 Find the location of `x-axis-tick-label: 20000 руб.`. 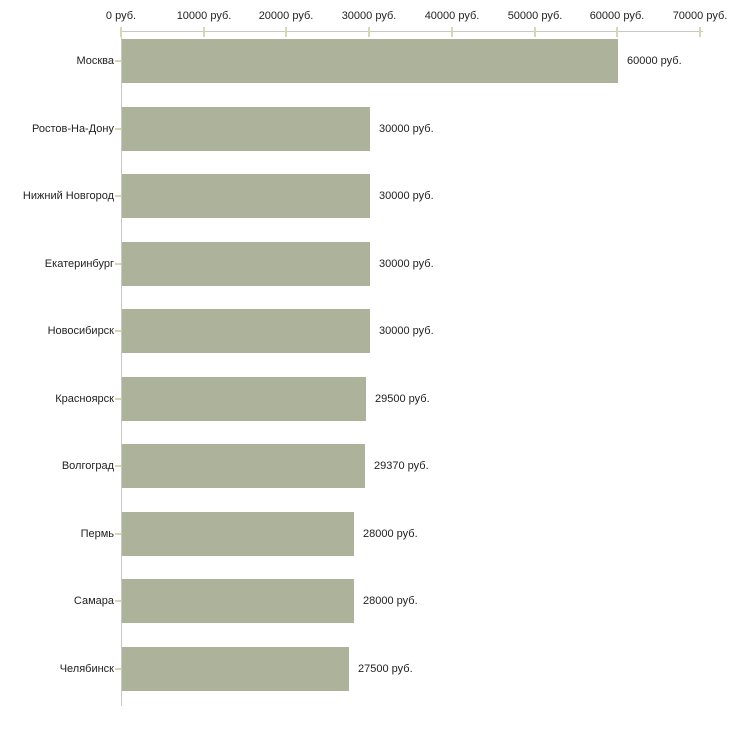

x-axis-tick-label: 20000 руб. is located at coordinates (286, 16).